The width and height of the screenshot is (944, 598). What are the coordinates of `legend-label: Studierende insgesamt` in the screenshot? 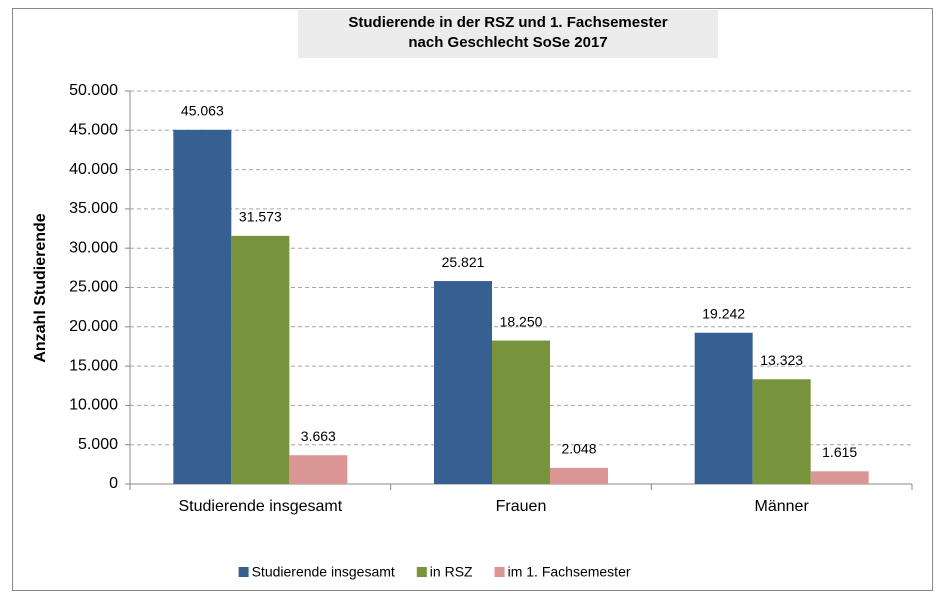 It's located at (323, 572).